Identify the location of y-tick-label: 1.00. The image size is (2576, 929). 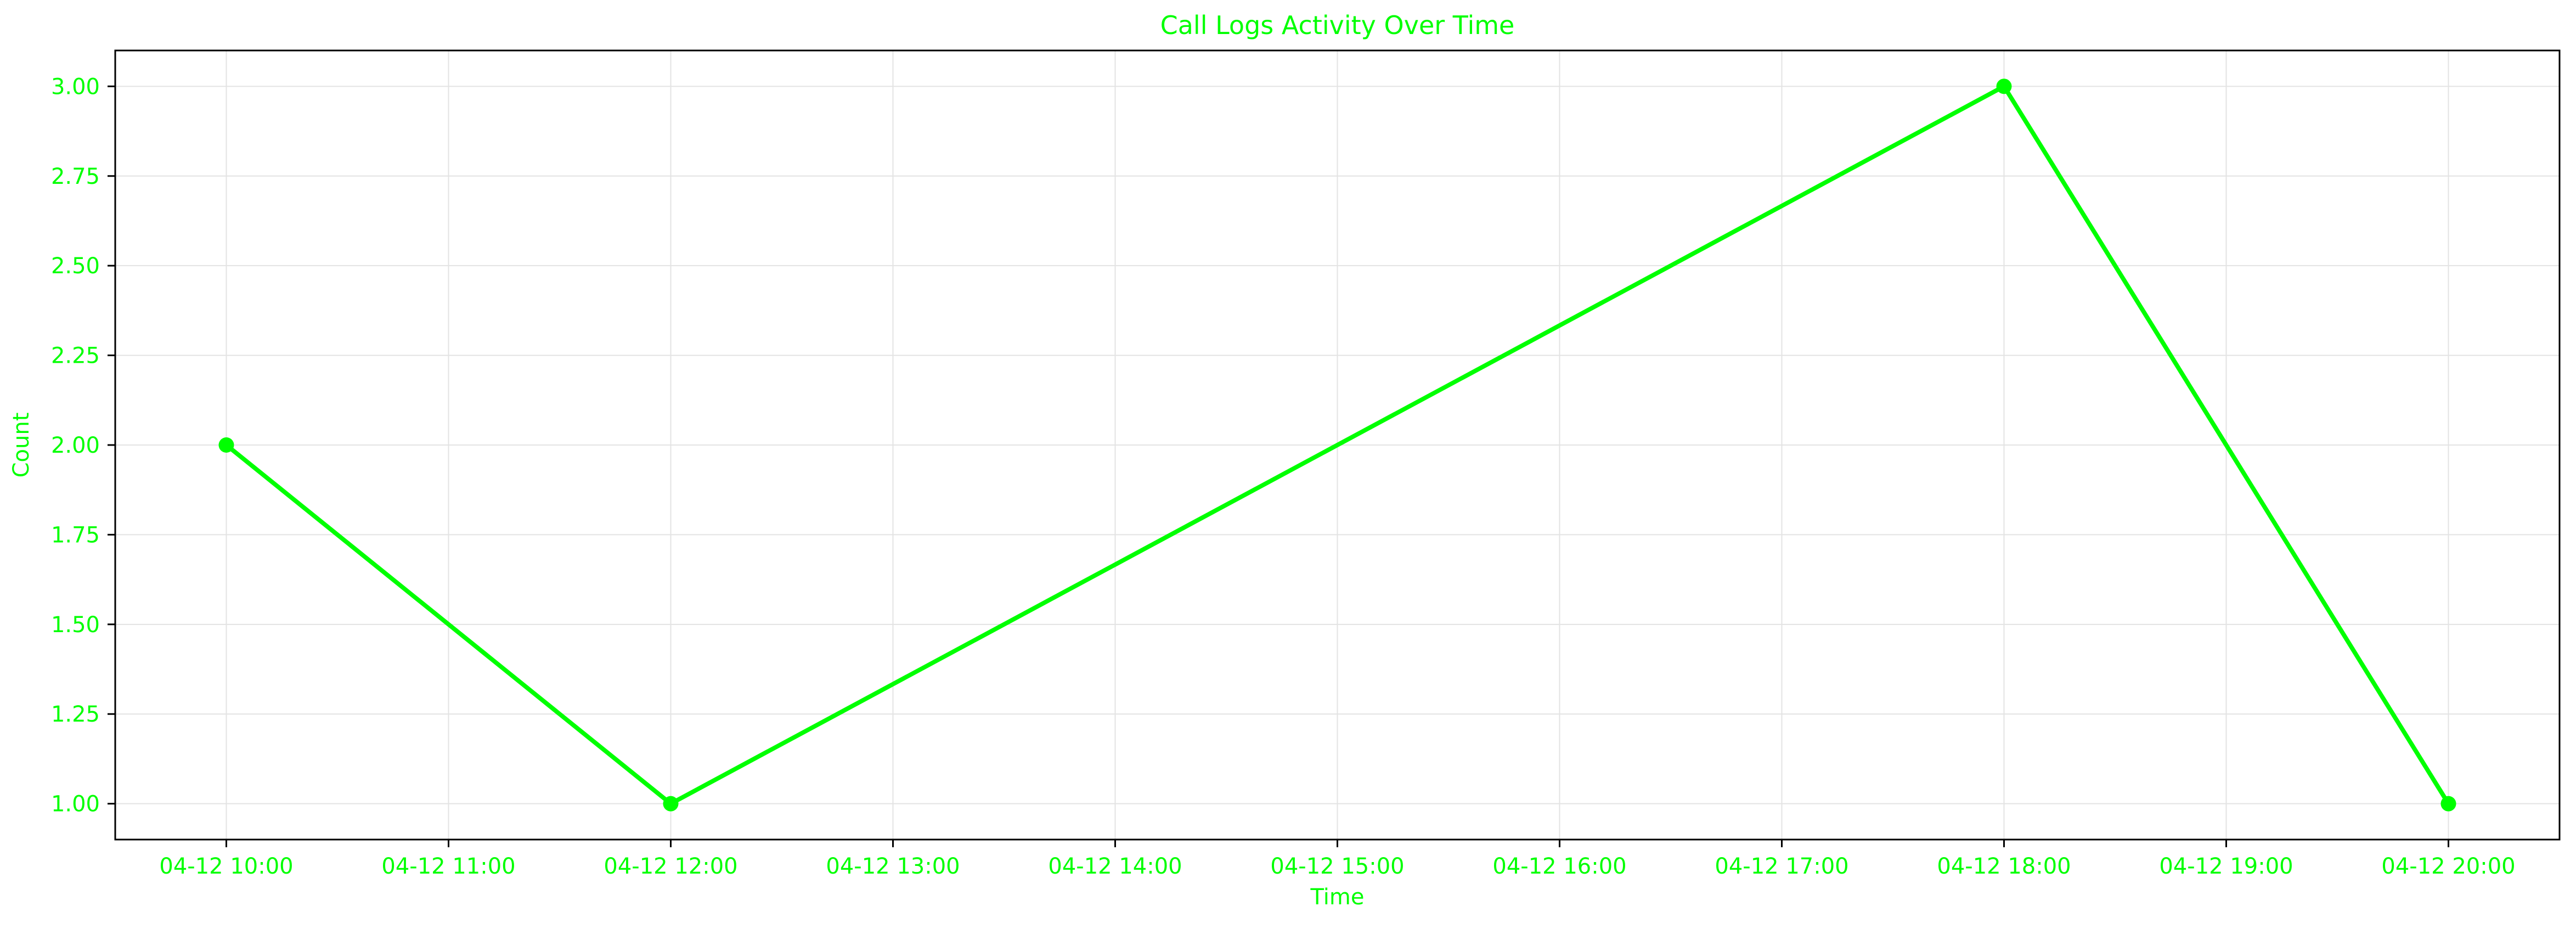
(75, 804).